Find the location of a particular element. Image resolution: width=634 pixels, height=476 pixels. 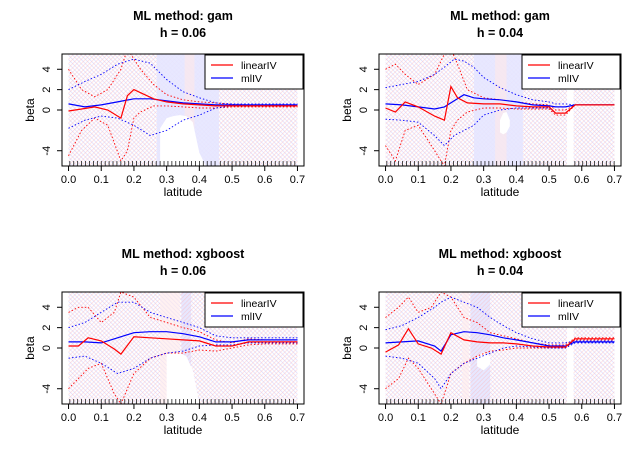

chart-title: ML method: xgboost is located at coordinates (184, 254).